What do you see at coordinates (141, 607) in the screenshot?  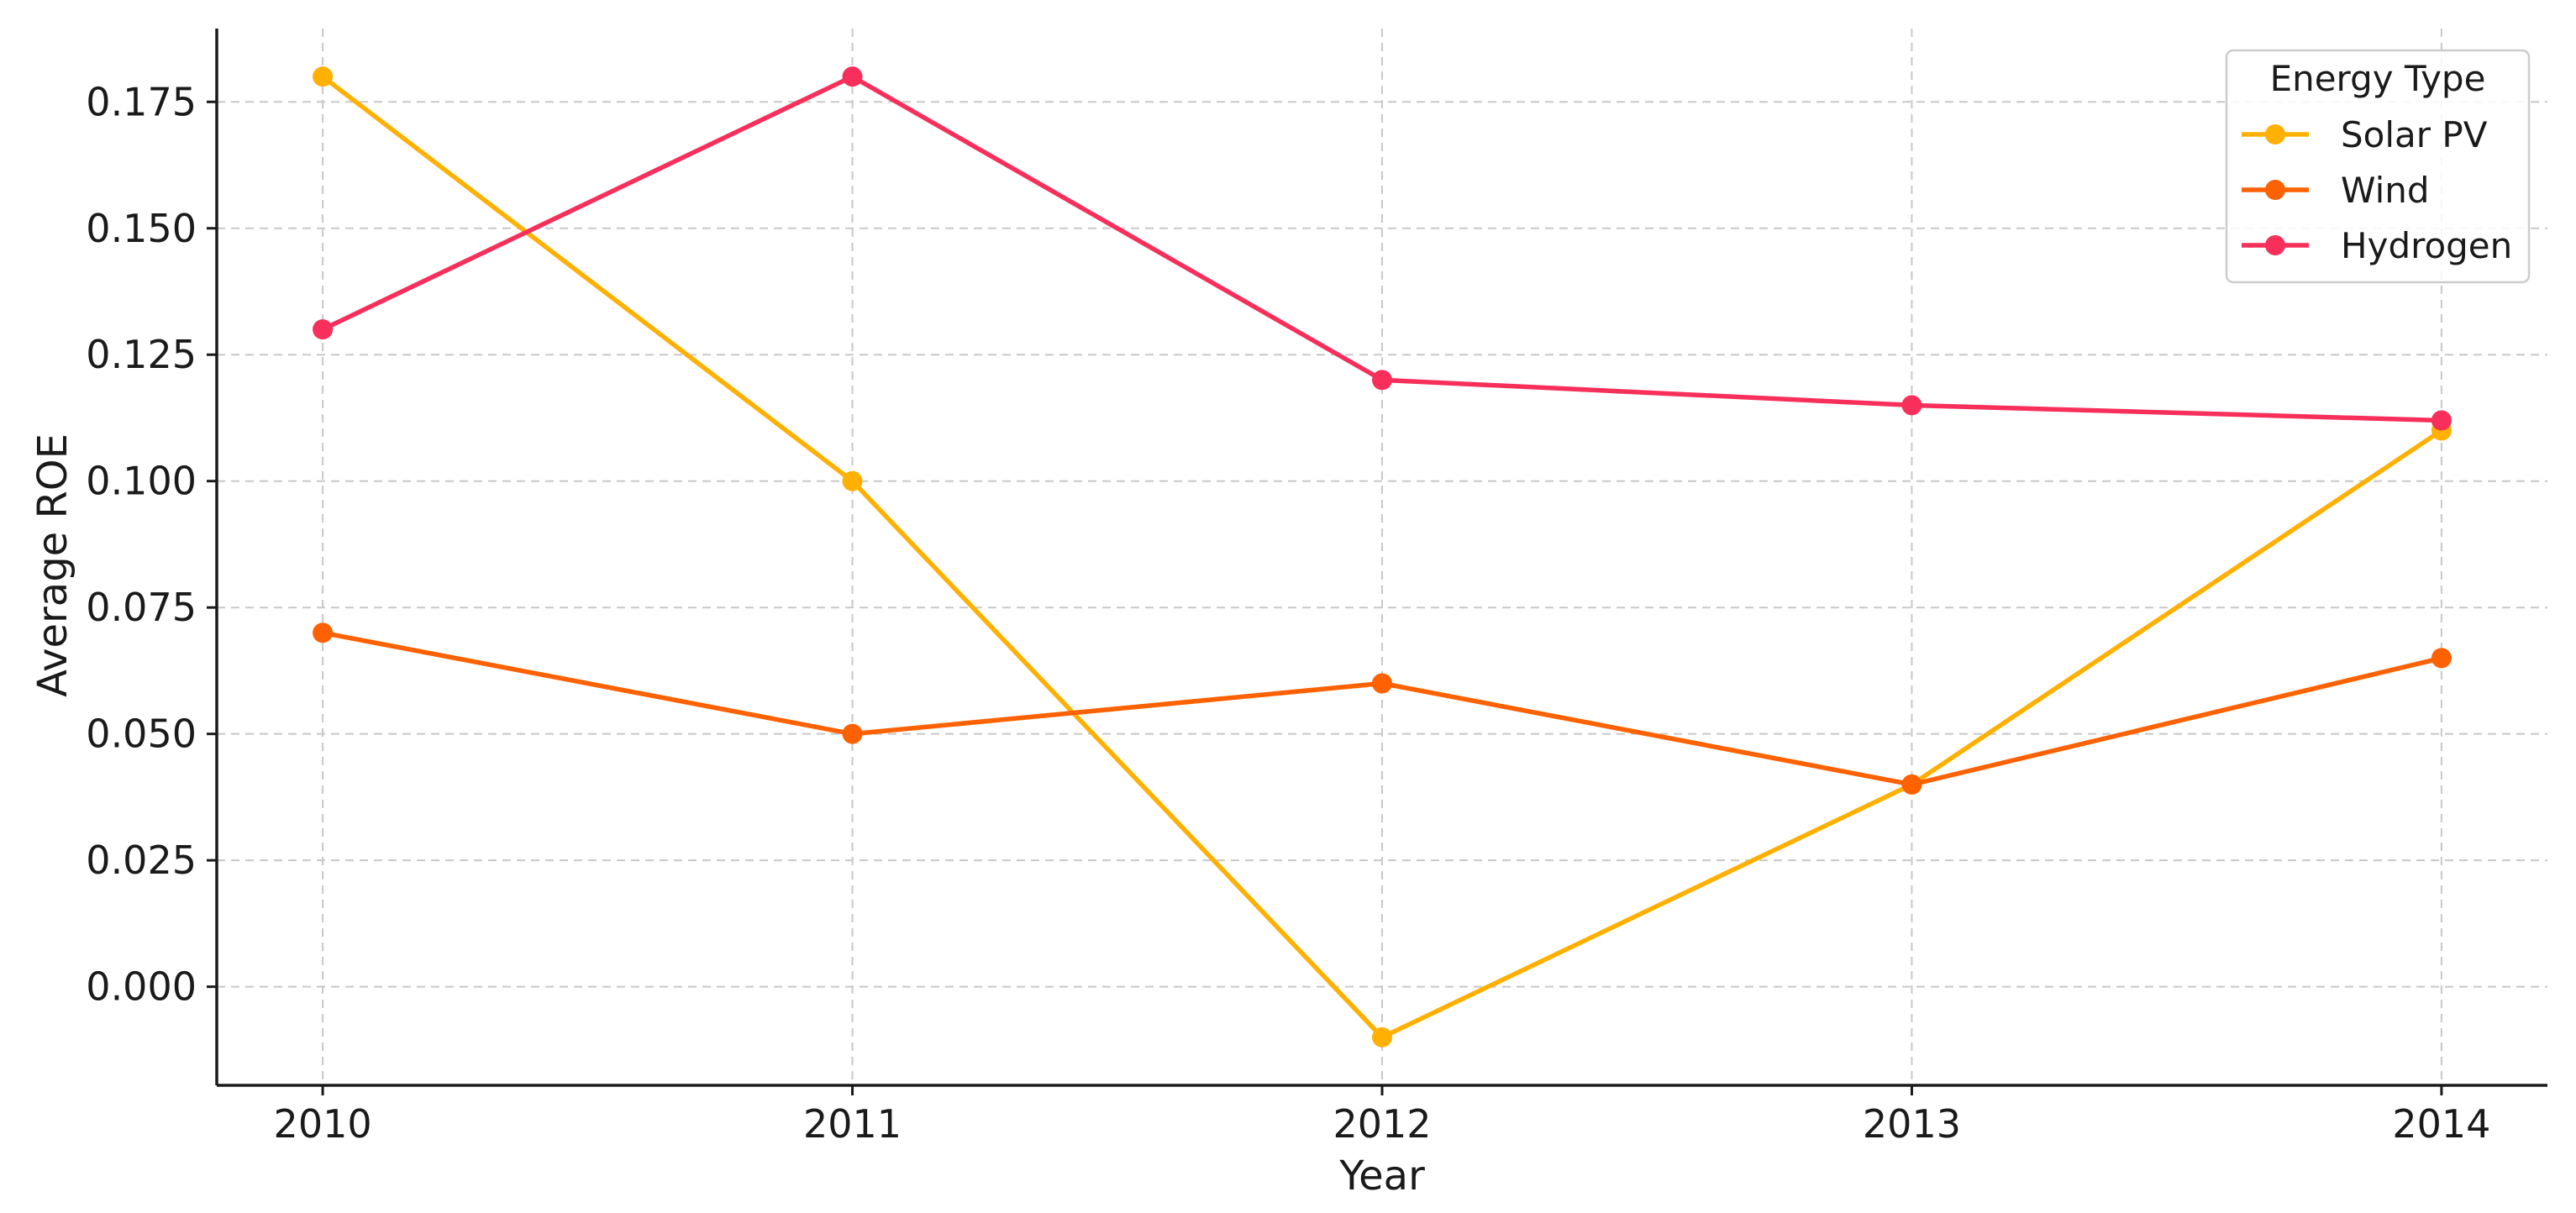 I see `y-tick-label: 0.075` at bounding box center [141, 607].